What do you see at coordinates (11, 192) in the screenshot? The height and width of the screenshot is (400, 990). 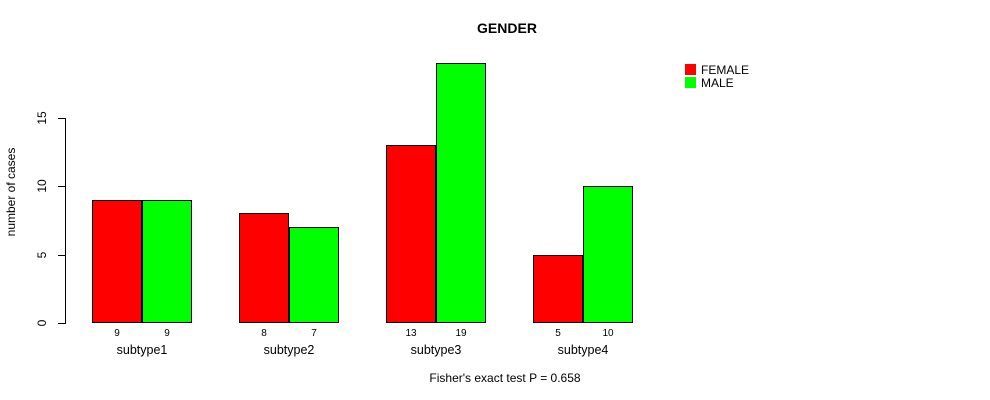 I see `y-axis-label: number of cases` at bounding box center [11, 192].